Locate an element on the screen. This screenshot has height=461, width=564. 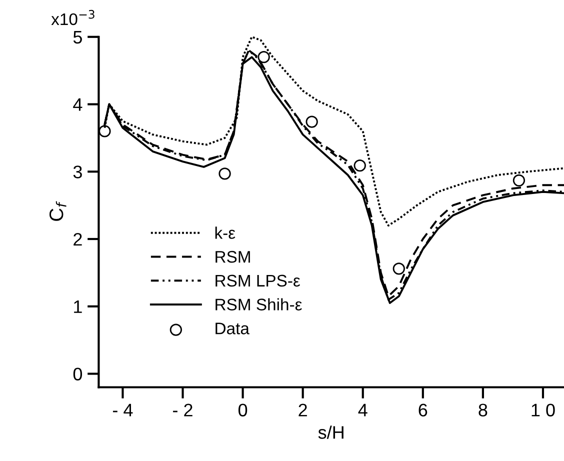
y-tick-label: 4 is located at coordinates (77, 104).